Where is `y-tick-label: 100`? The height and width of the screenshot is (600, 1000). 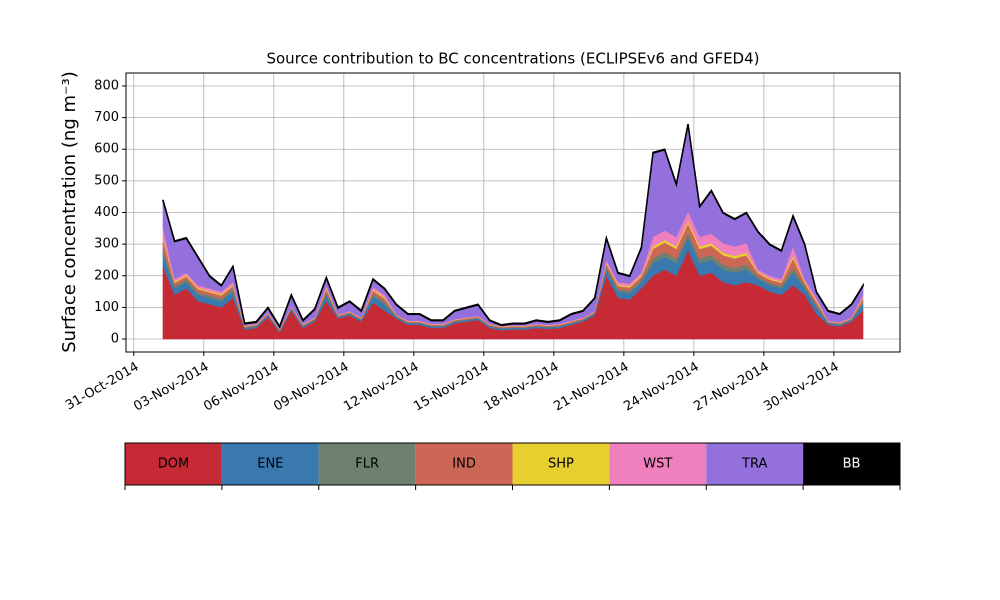
y-tick-label: 100 is located at coordinates (106, 307).